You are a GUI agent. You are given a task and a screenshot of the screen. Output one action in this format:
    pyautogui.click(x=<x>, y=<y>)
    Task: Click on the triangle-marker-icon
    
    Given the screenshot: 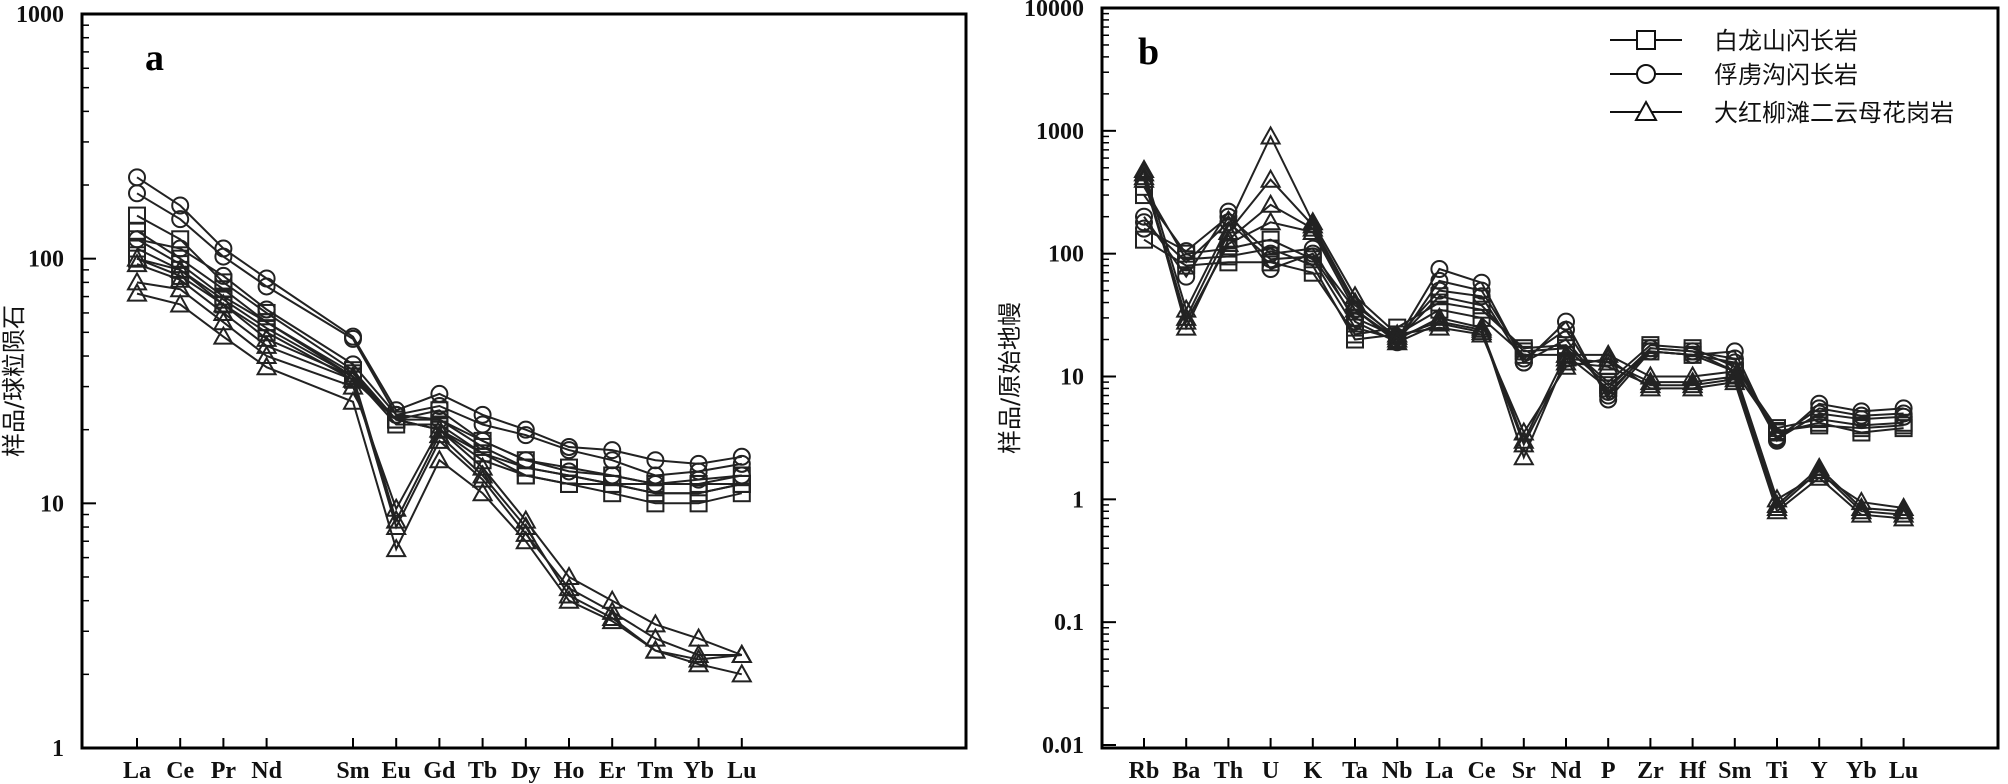 What is the action you would take?
    pyautogui.click(x=1646, y=110)
    